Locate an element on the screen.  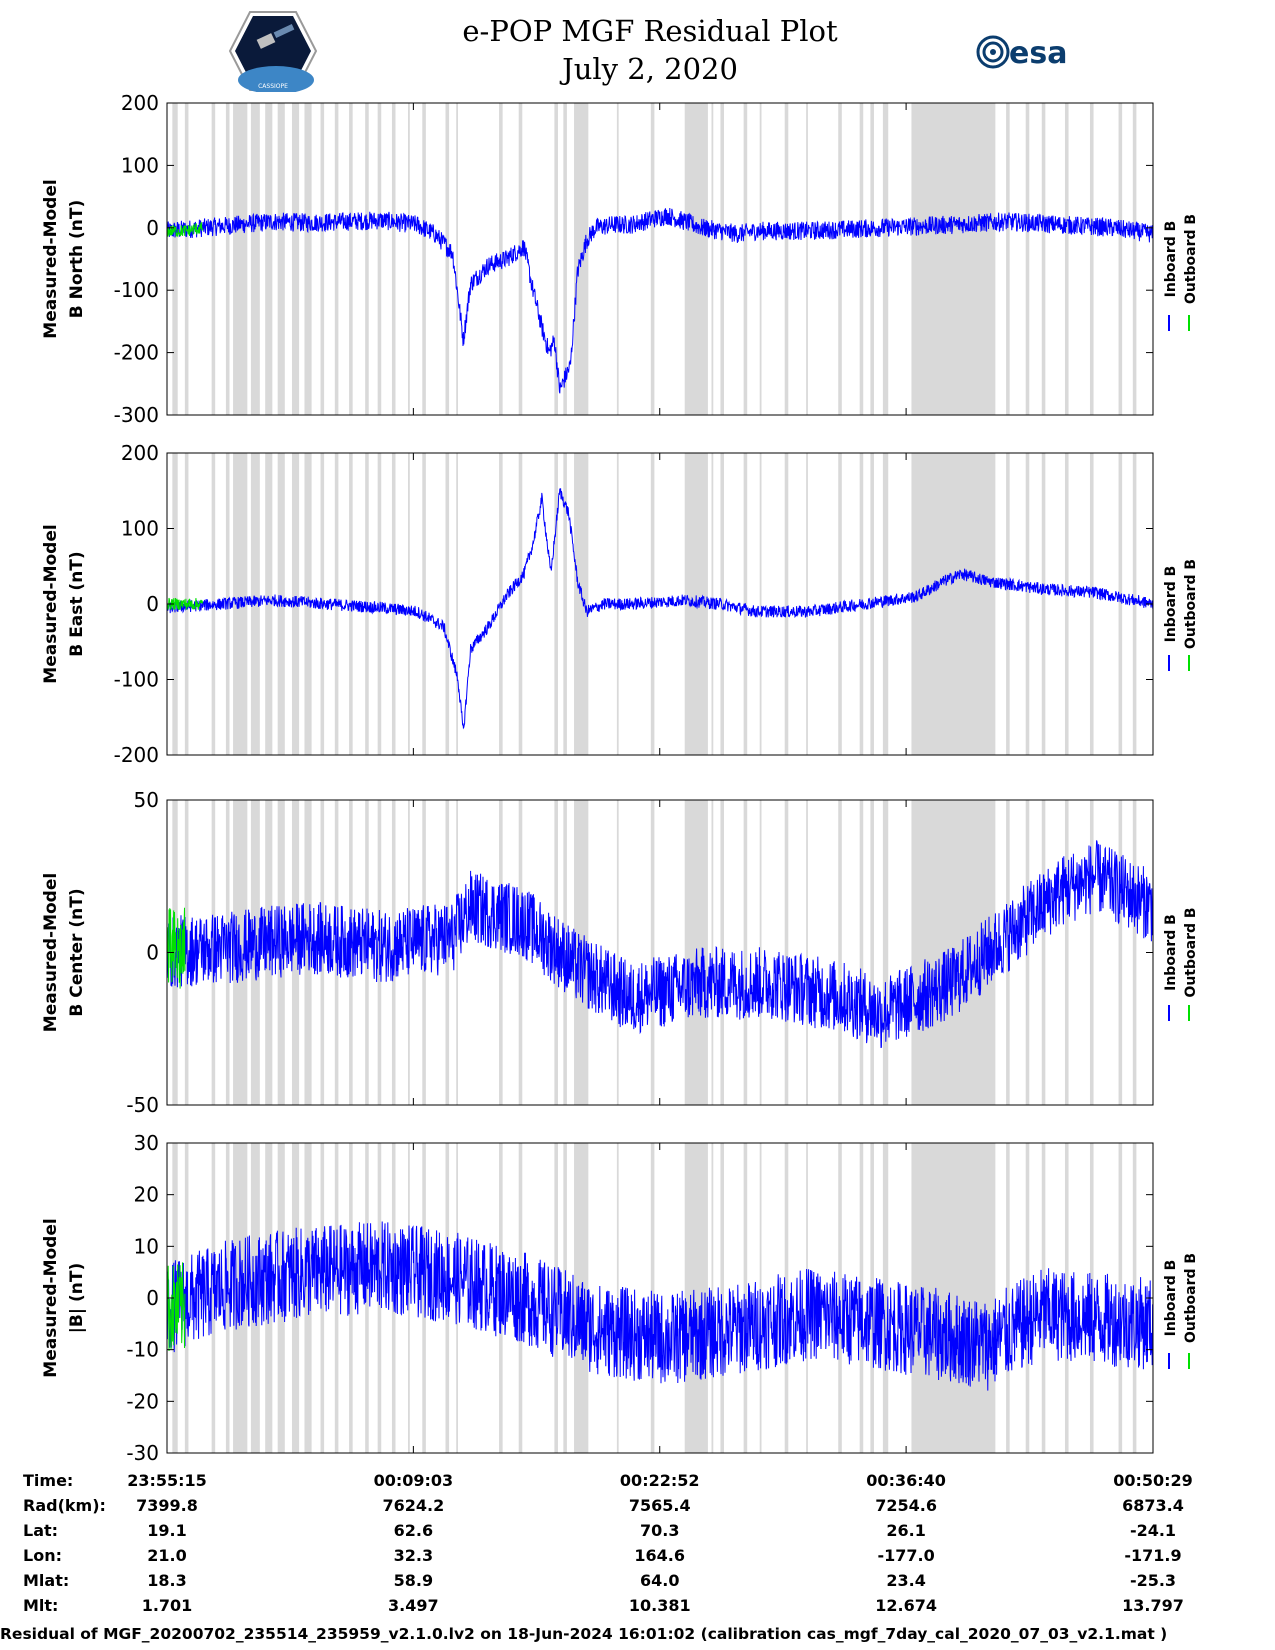
ephemeris-cell: 21.0 is located at coordinates (167, 1555).